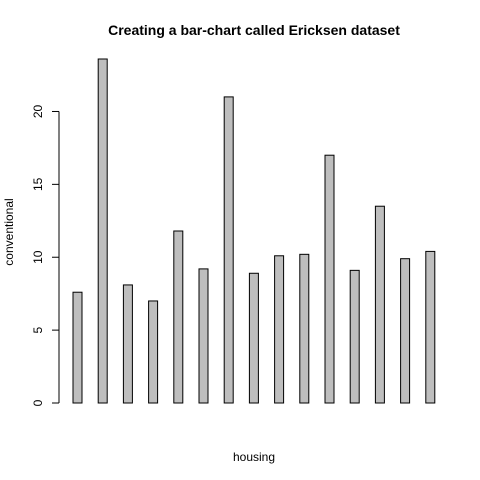  I want to click on y-tick-label: 15, so click(38, 184).